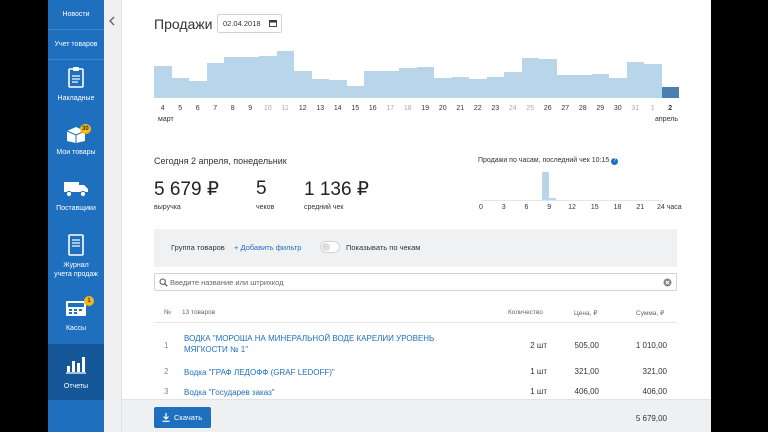 This screenshot has width=768, height=432. Describe the element at coordinates (600, 108) in the screenshot. I see `day-label: 29` at that location.